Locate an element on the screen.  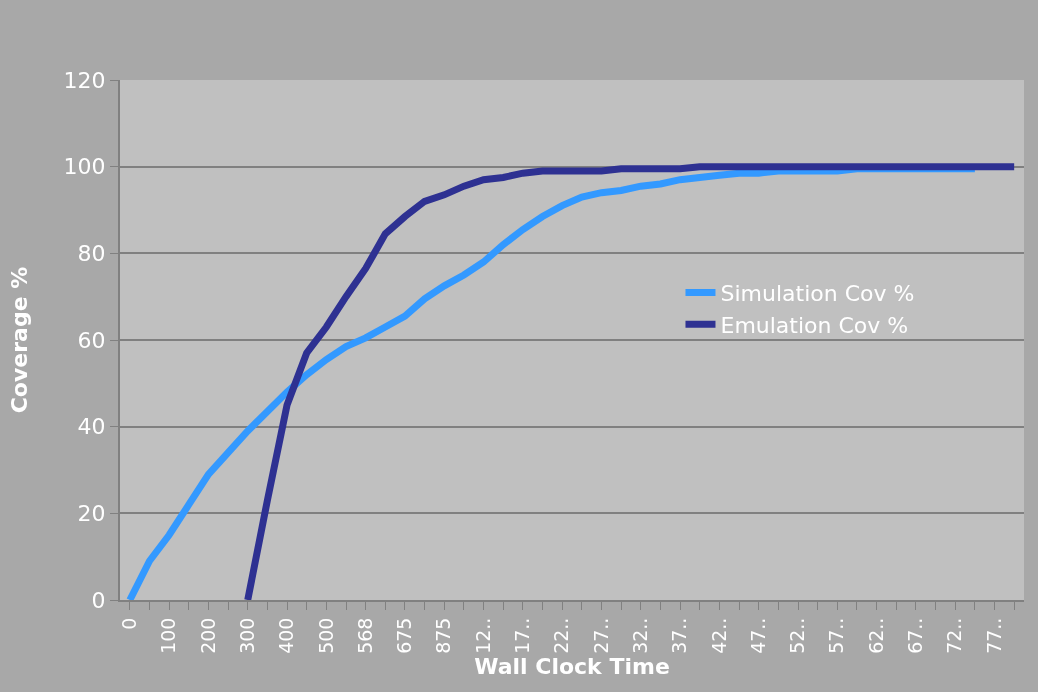
x-tick-label: 100 is located at coordinates (168, 635).